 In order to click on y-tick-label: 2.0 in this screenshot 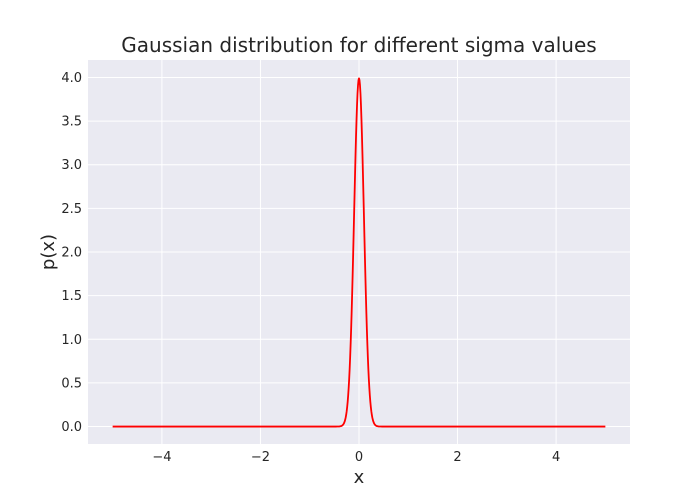, I will do `click(71, 253)`.